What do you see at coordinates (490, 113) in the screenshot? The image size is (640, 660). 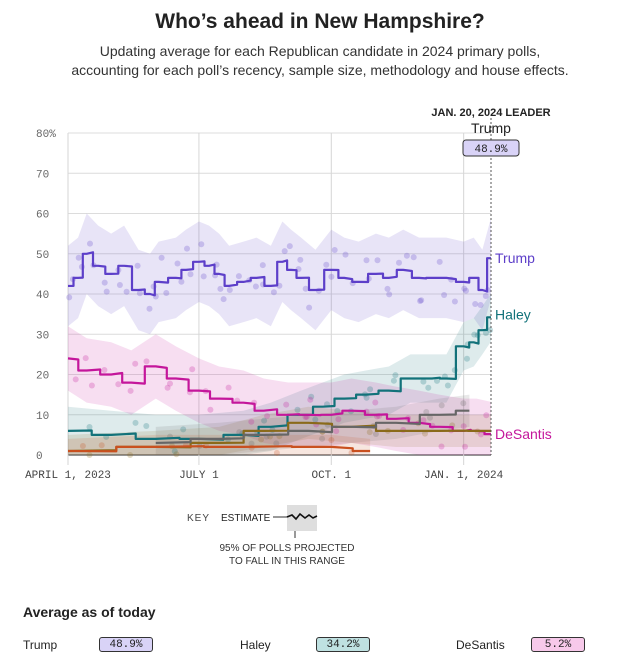 I see `leader-date-label: JAN. 20, 2024 LEADER` at bounding box center [490, 113].